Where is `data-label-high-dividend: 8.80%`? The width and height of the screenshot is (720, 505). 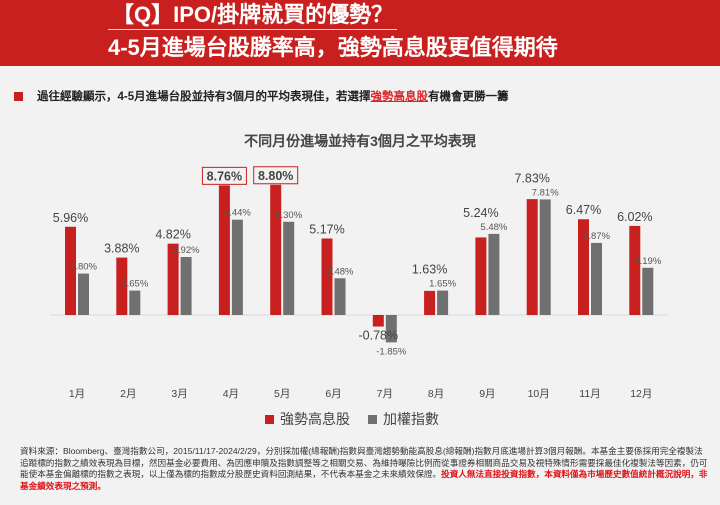 data-label-high-dividend: 8.80% is located at coordinates (275, 176).